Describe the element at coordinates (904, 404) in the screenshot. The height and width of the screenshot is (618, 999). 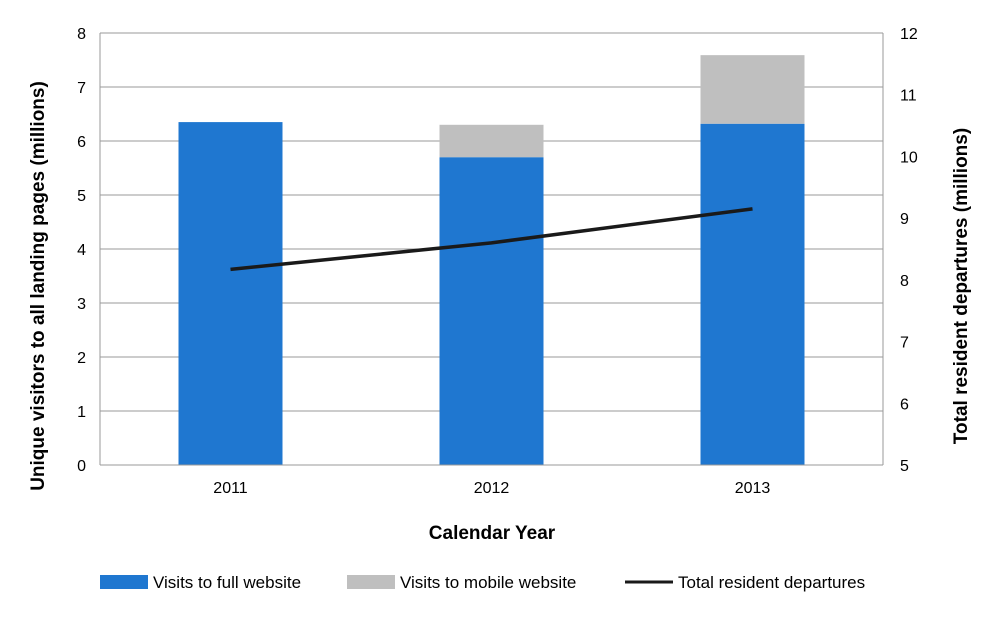
I see `right-tick-label: 6` at that location.